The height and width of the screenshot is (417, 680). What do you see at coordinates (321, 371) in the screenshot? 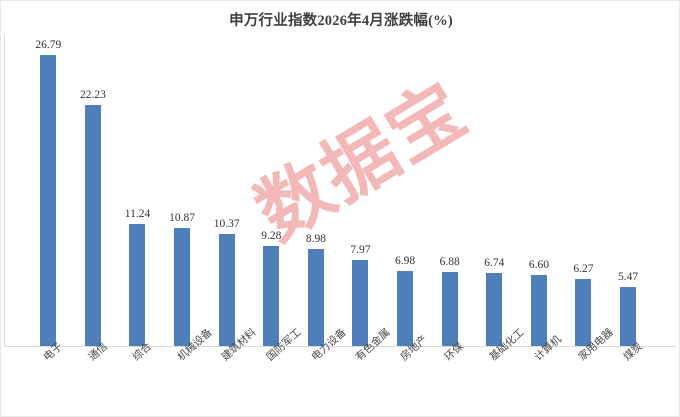
I see `x-tick-label-slot: 电力设备` at bounding box center [321, 371].